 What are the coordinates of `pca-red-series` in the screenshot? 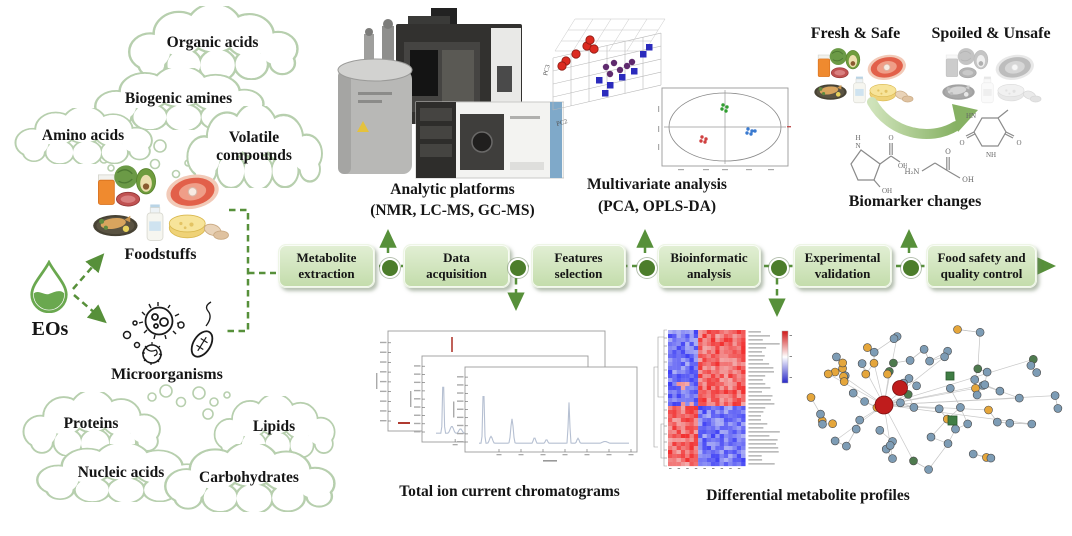 It's located at (578, 53).